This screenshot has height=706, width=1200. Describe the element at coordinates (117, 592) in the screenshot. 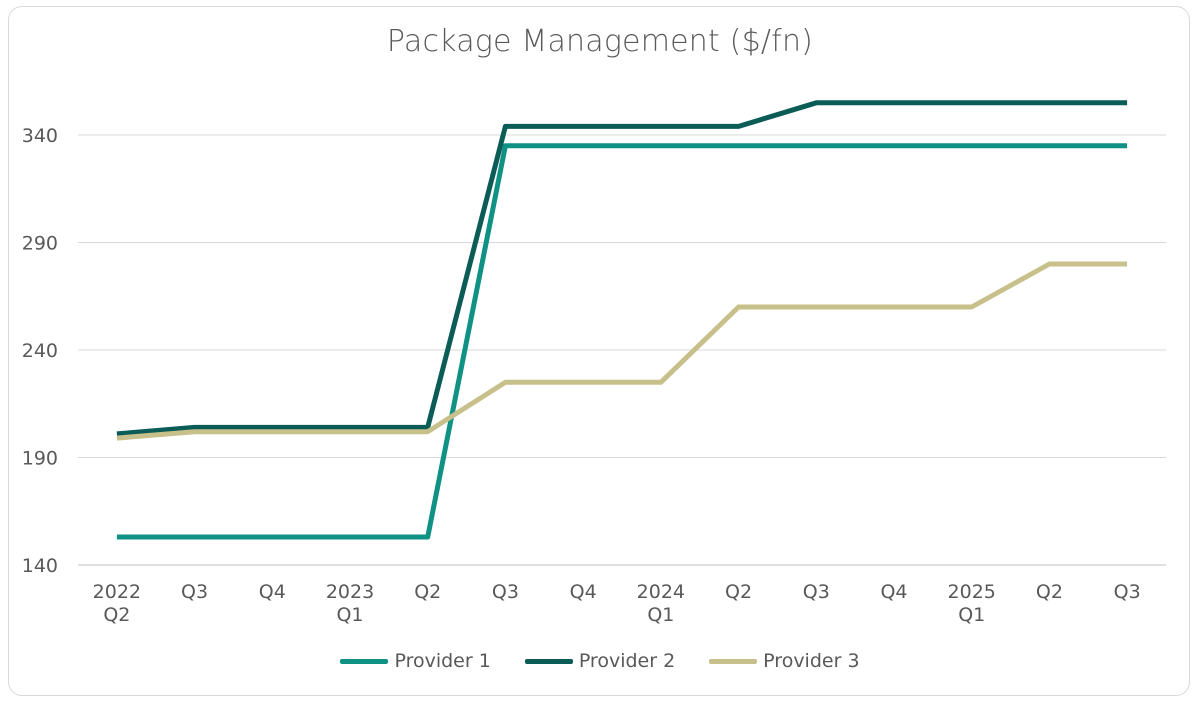

I see `x-tick-label: 2022` at that location.